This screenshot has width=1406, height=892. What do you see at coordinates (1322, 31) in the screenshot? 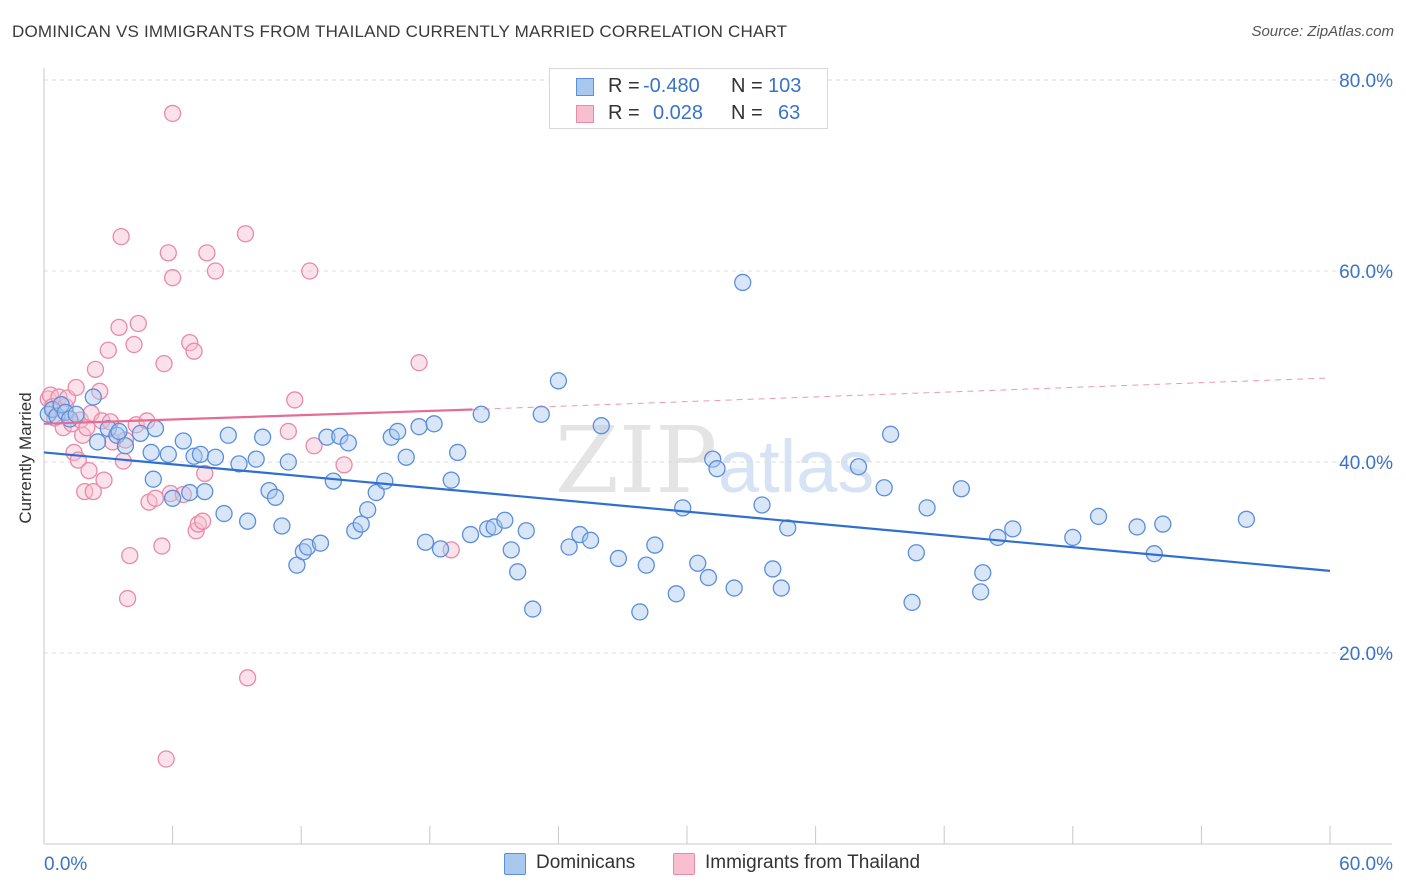
I see `source-note: Source: ZipAtlas.com` at bounding box center [1322, 31].